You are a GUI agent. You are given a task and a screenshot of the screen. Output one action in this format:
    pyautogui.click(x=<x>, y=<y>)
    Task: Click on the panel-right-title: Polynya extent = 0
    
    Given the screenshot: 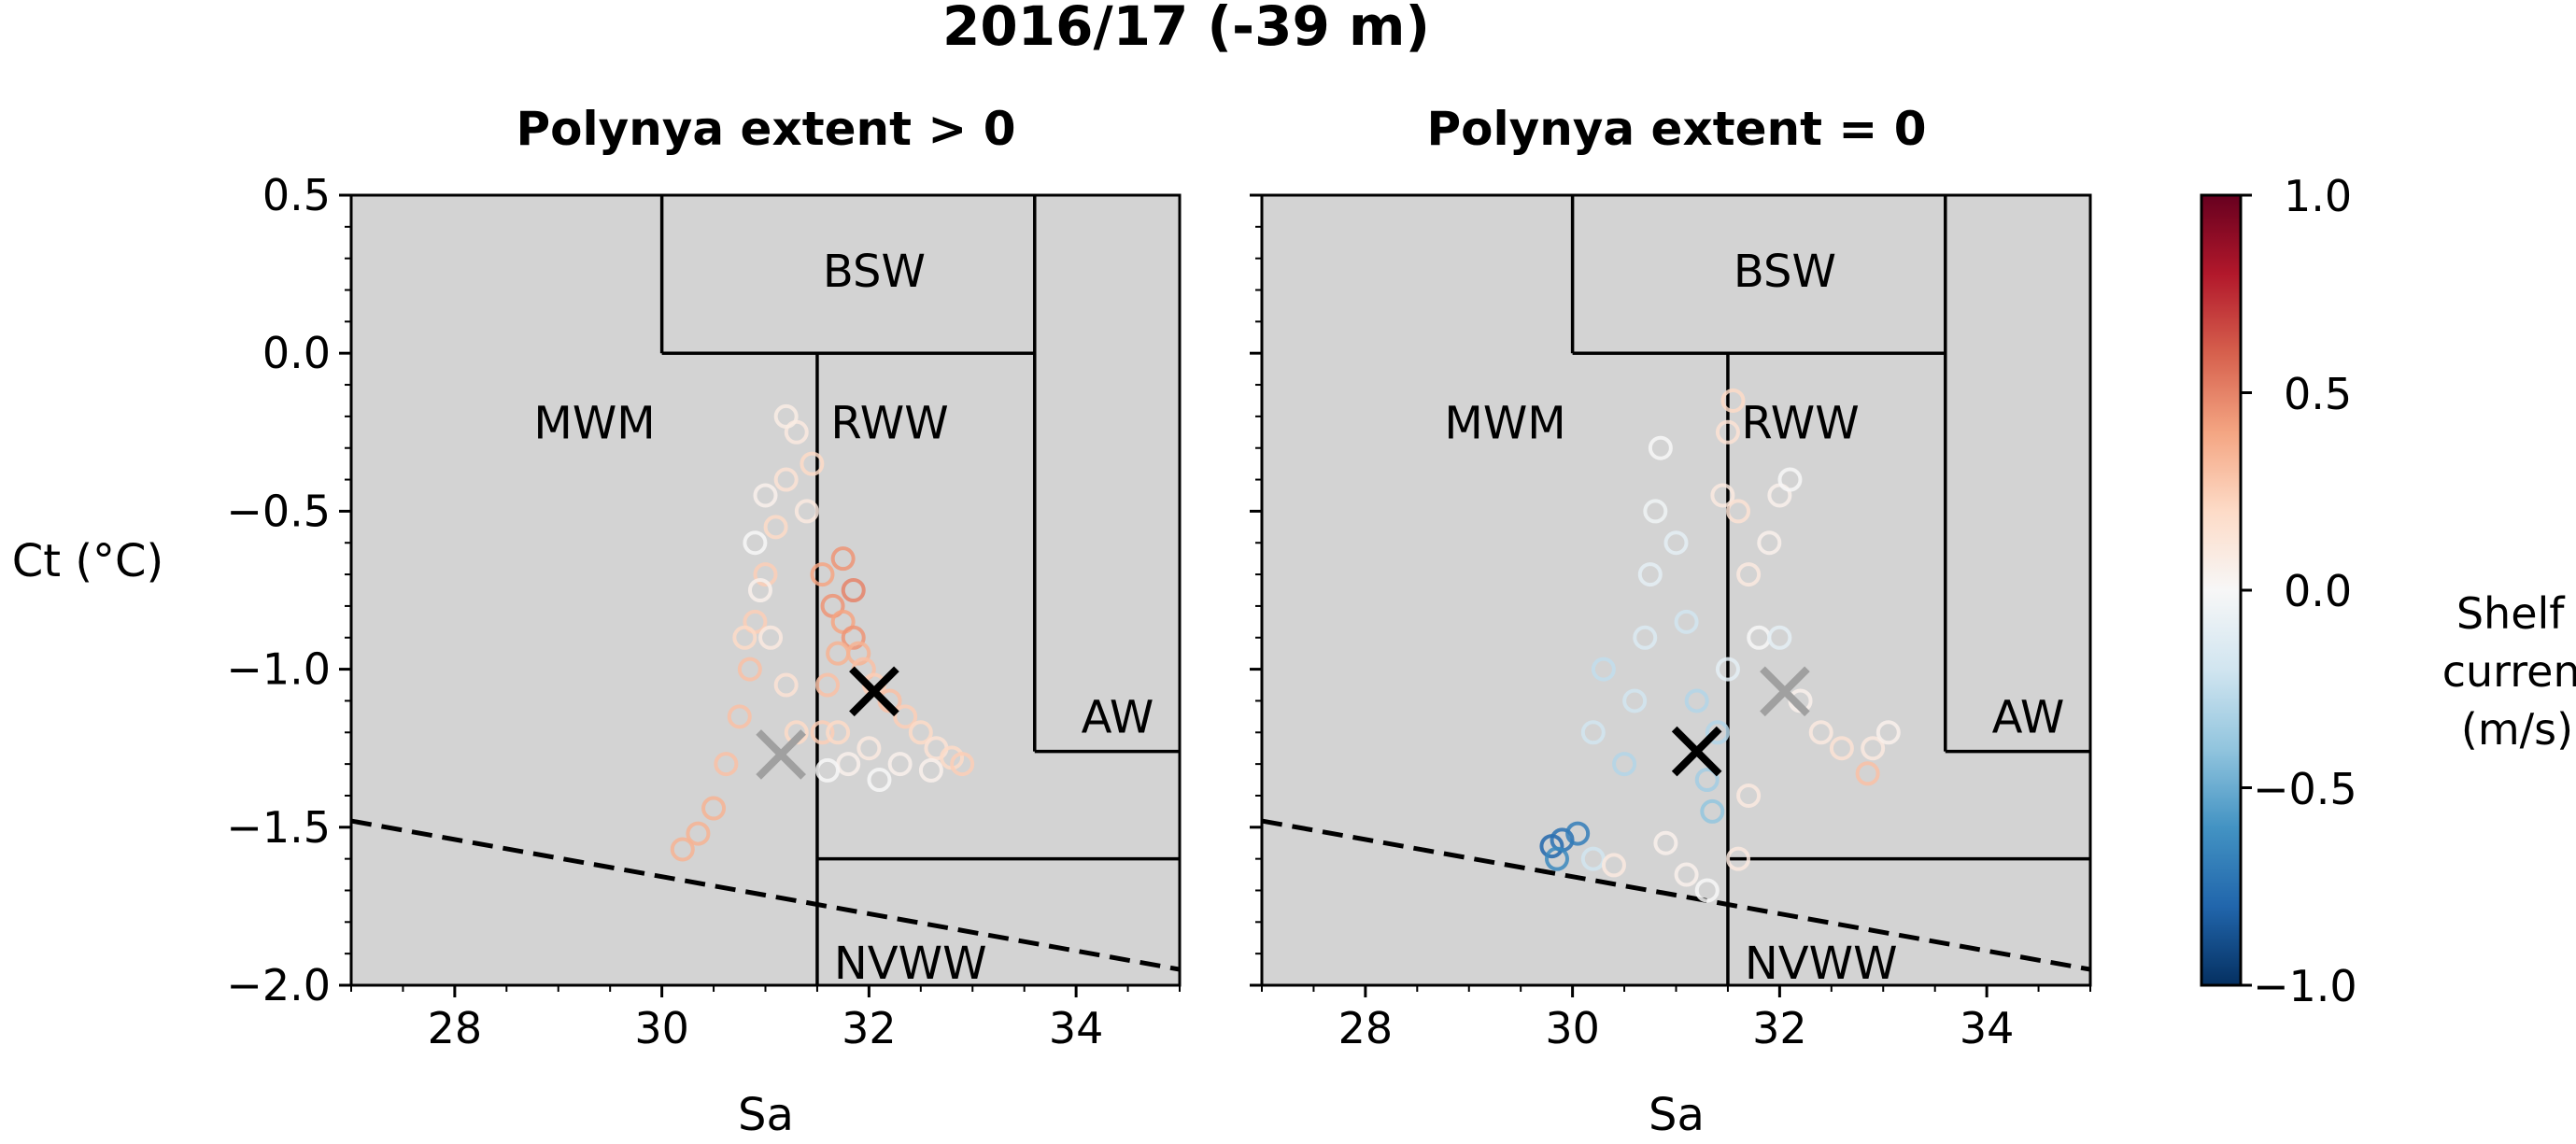 What is the action you would take?
    pyautogui.click(x=1676, y=129)
    